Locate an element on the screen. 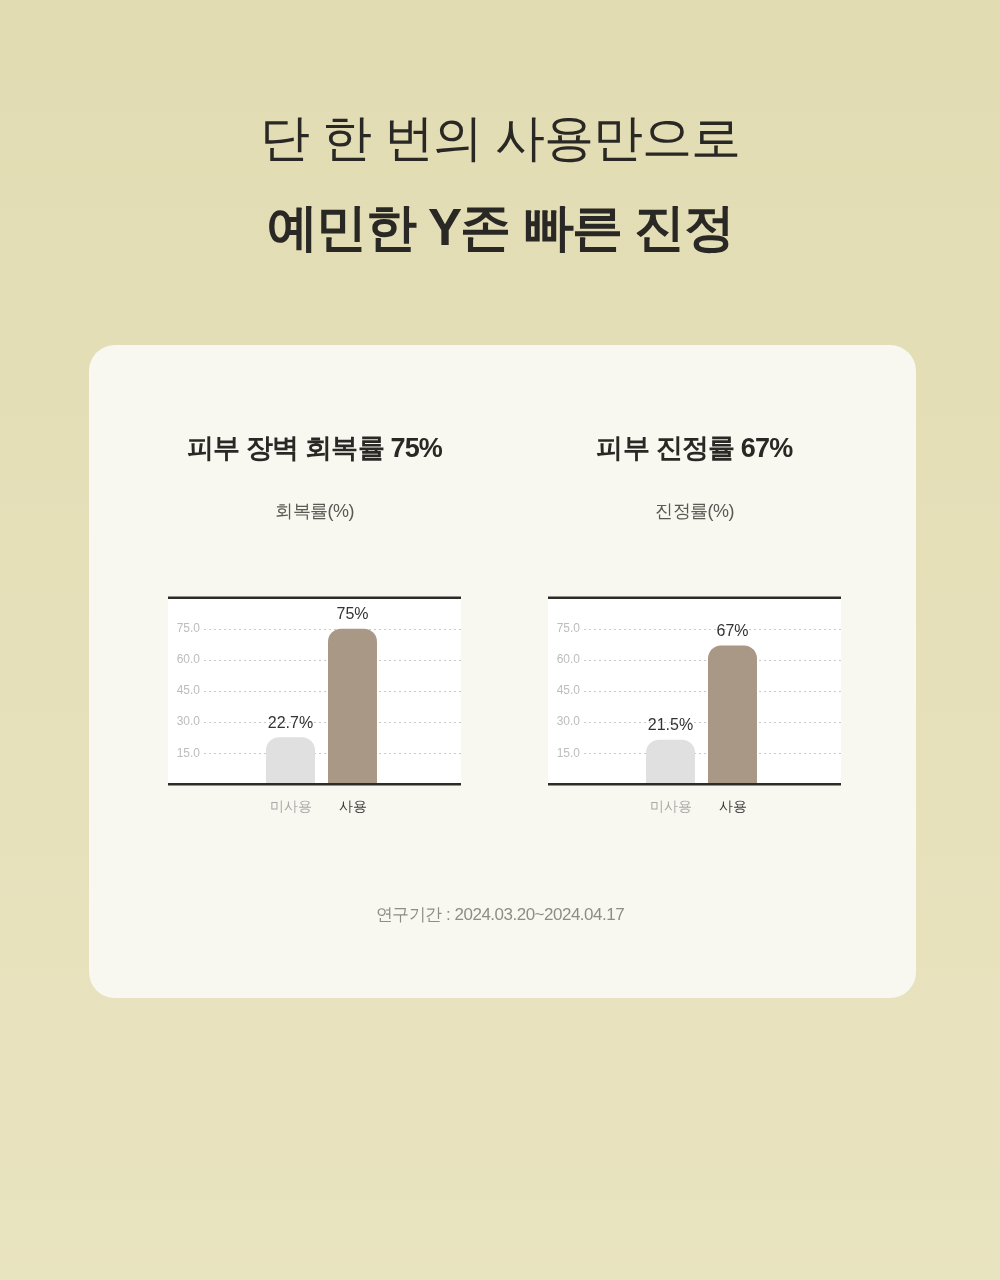 The height and width of the screenshot is (1280, 1000). chart-title: 피부 장벽 회복률 75% is located at coordinates (314, 448).